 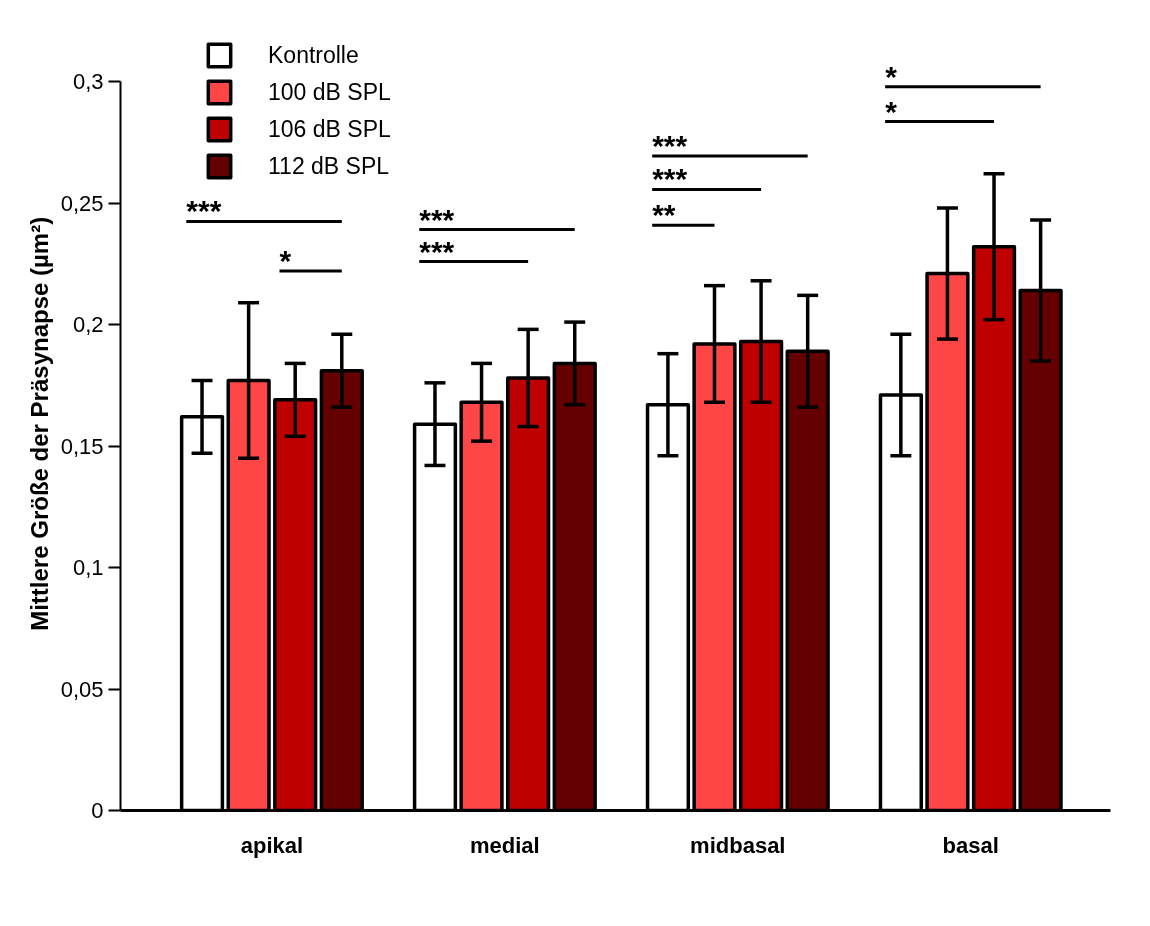 I want to click on y-tick-label: 0,2, so click(x=88, y=325).